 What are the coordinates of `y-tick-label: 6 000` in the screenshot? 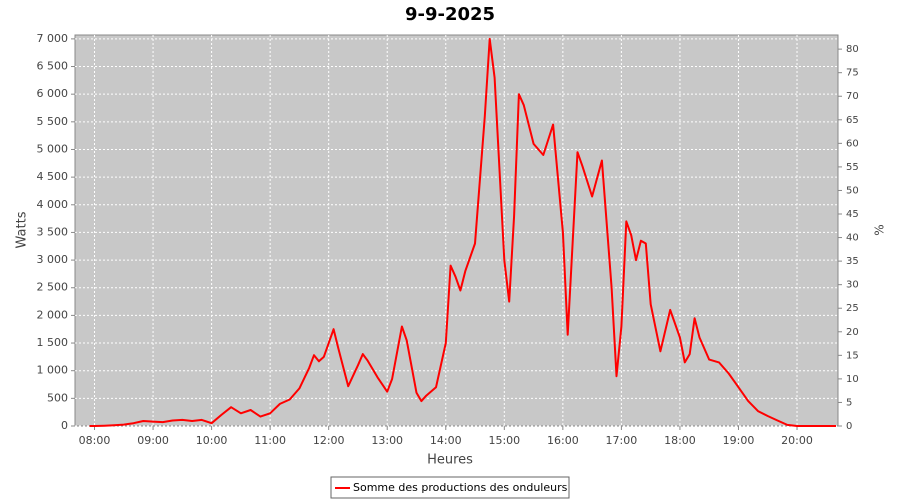 It's located at (53, 93).